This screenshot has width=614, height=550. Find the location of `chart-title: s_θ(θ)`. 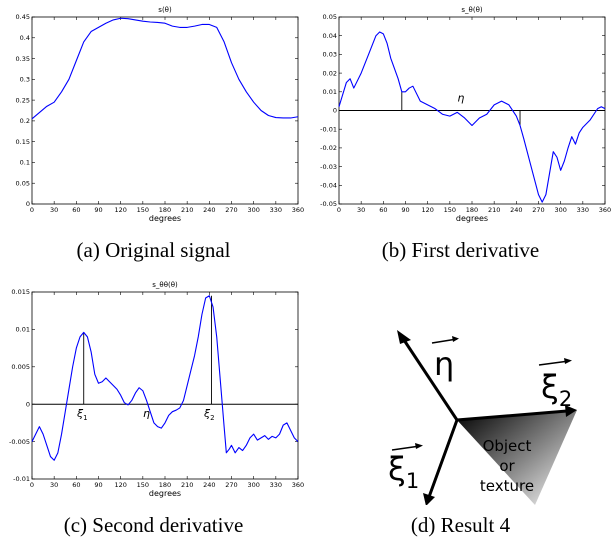

chart-title: s_θ(θ) is located at coordinates (471, 10).